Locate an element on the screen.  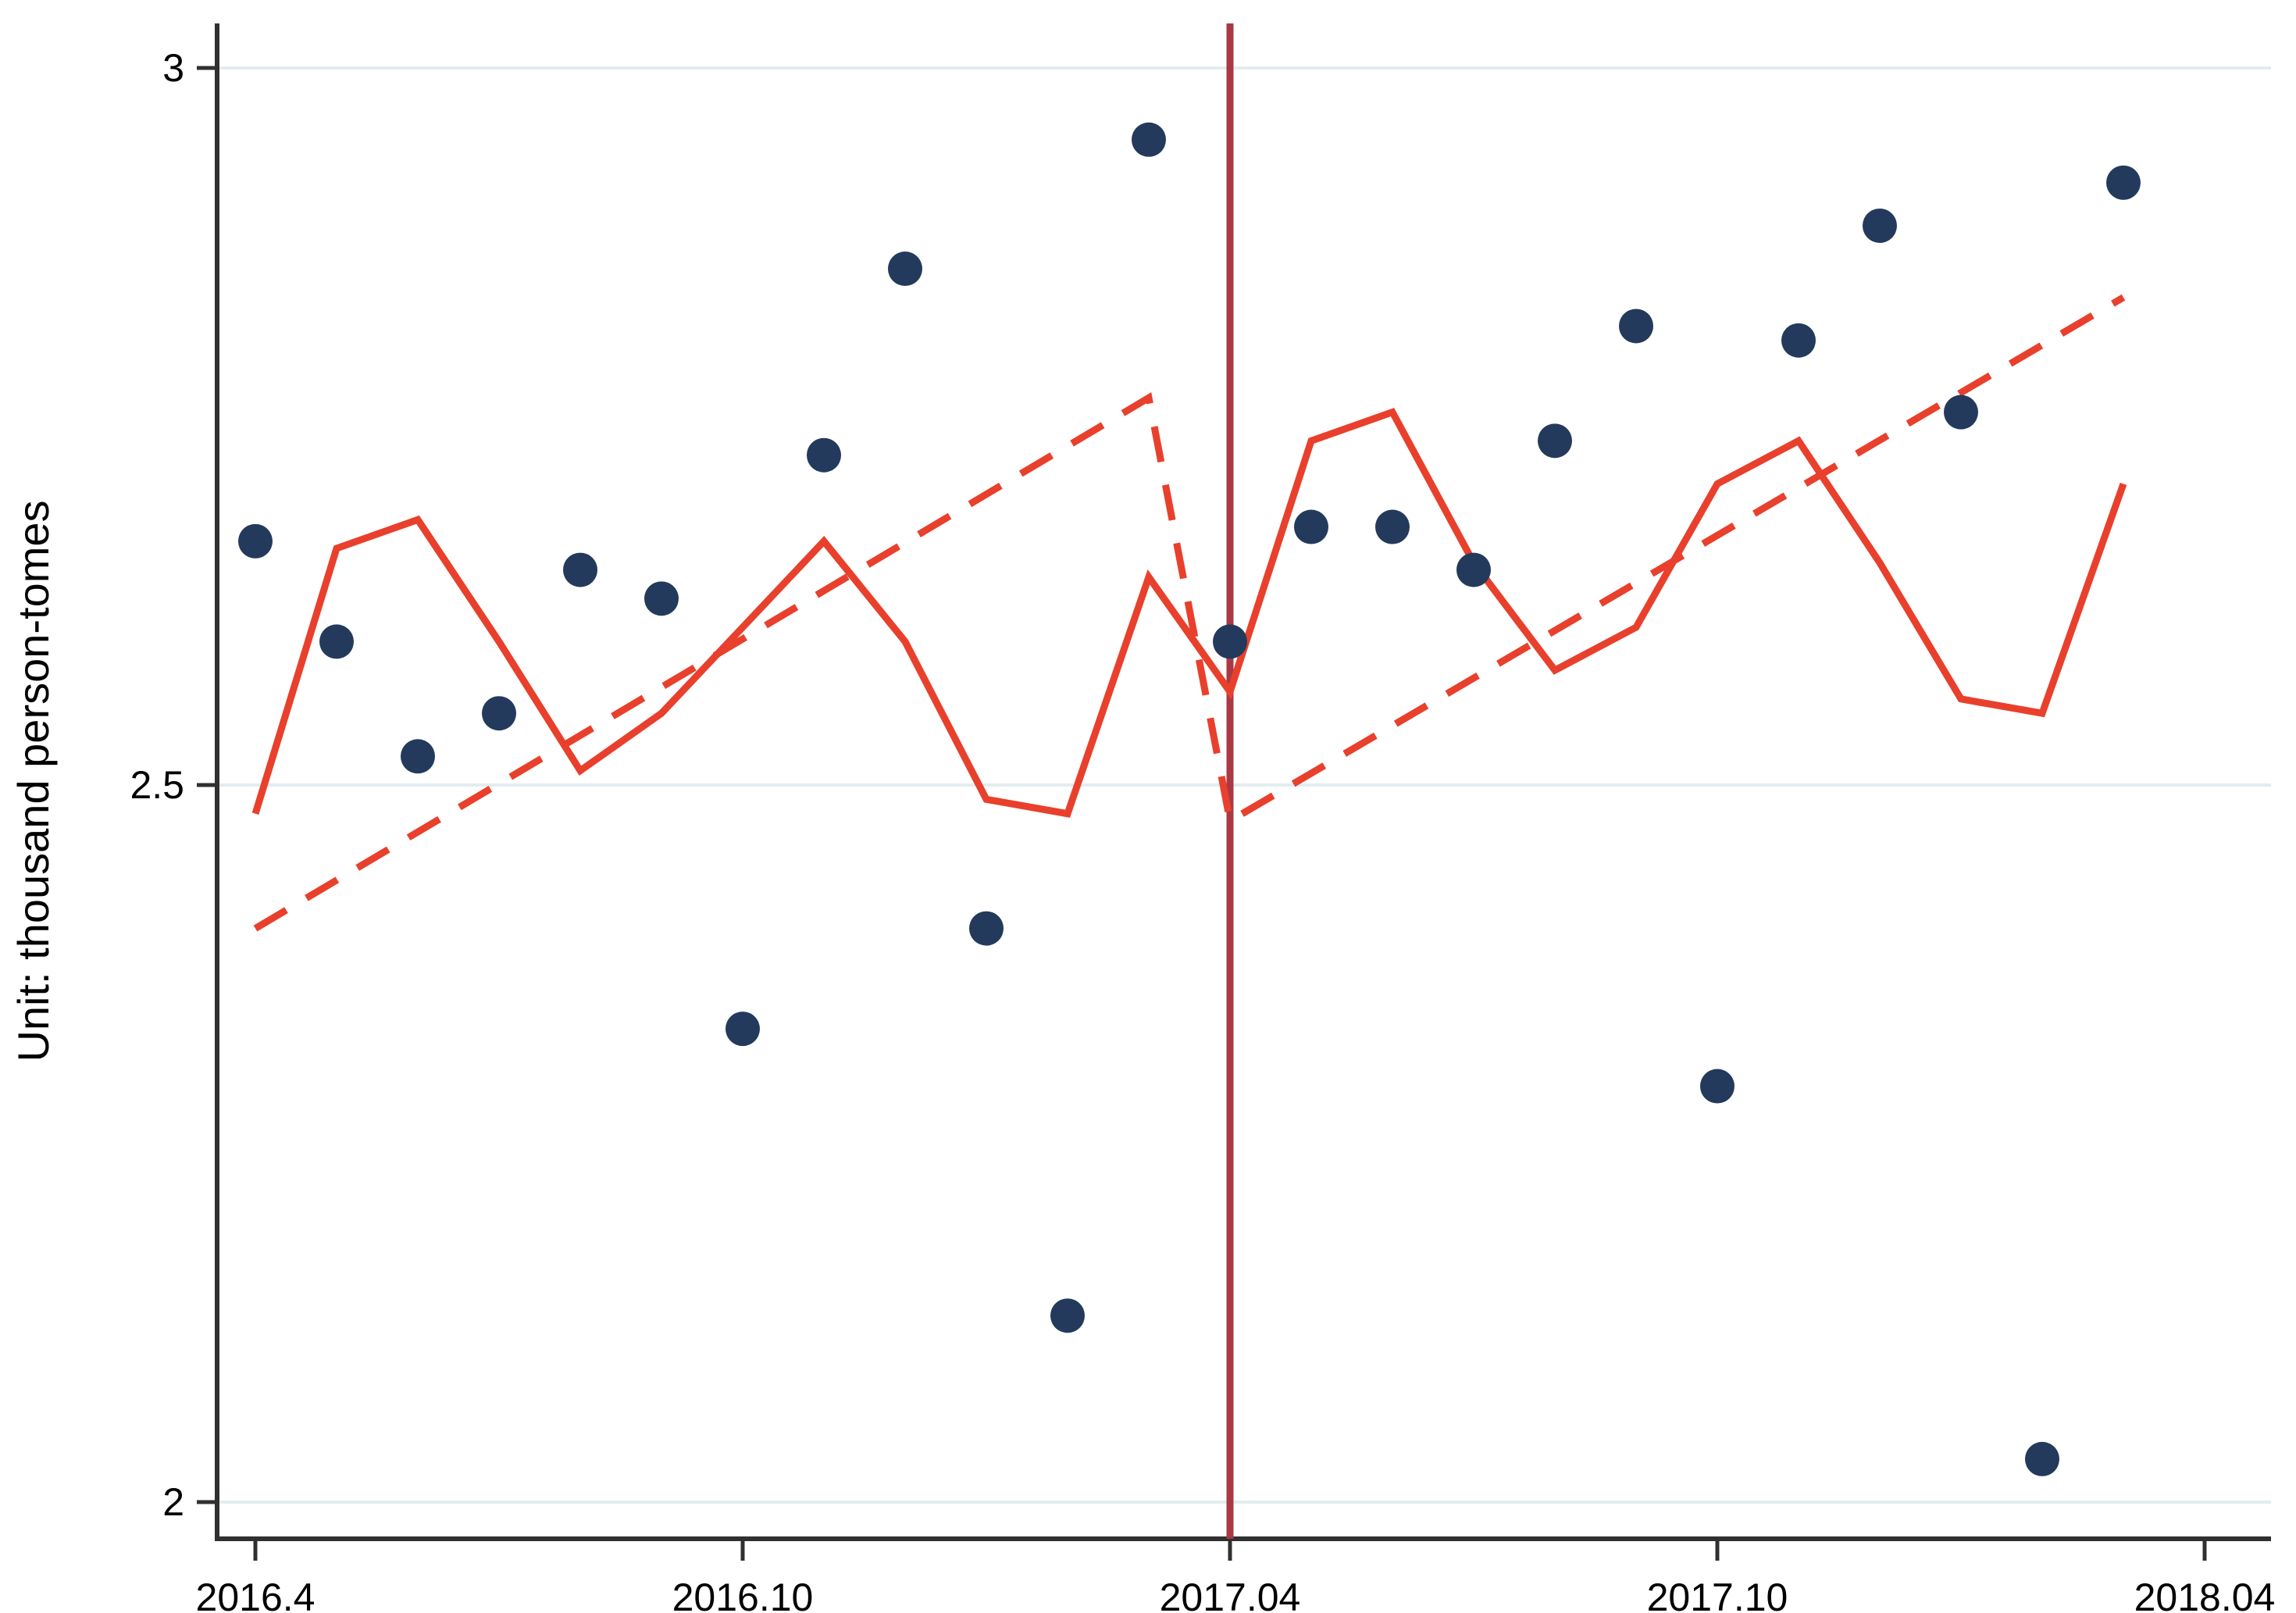
x-tick-label: 2016.4 is located at coordinates (256, 1594).